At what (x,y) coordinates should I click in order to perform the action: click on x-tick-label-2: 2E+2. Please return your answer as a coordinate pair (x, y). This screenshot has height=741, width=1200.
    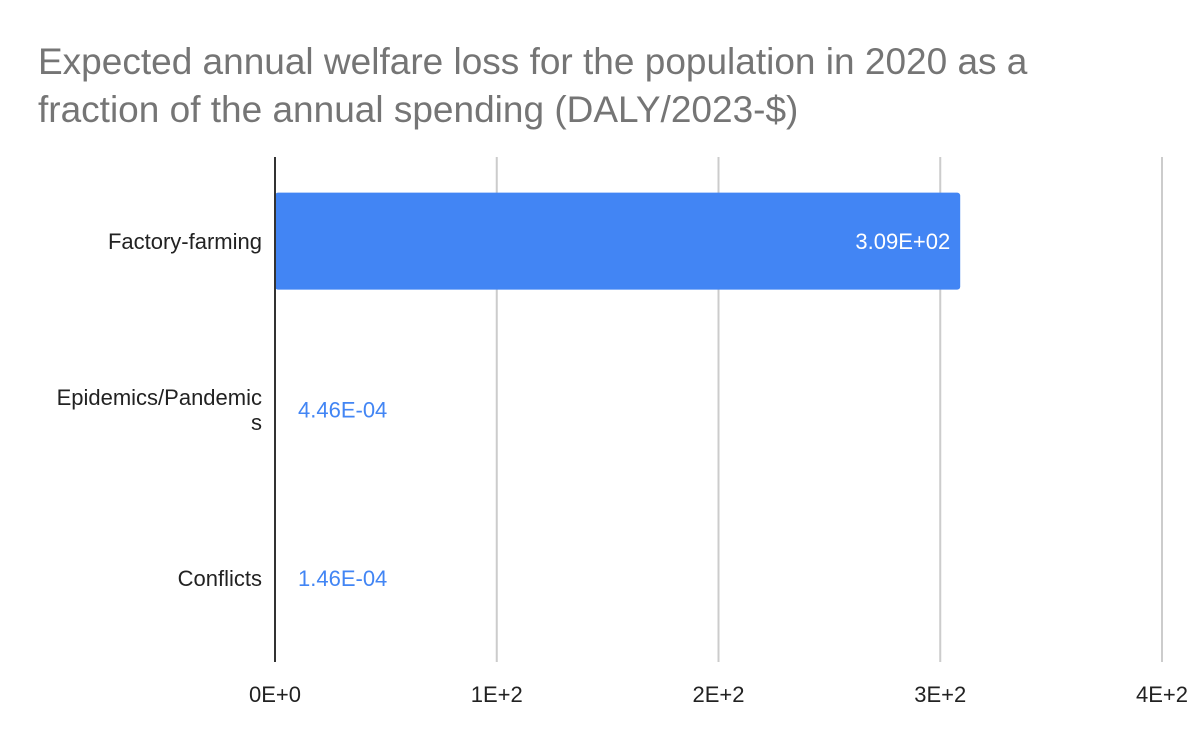
    Looking at the image, I should click on (719, 694).